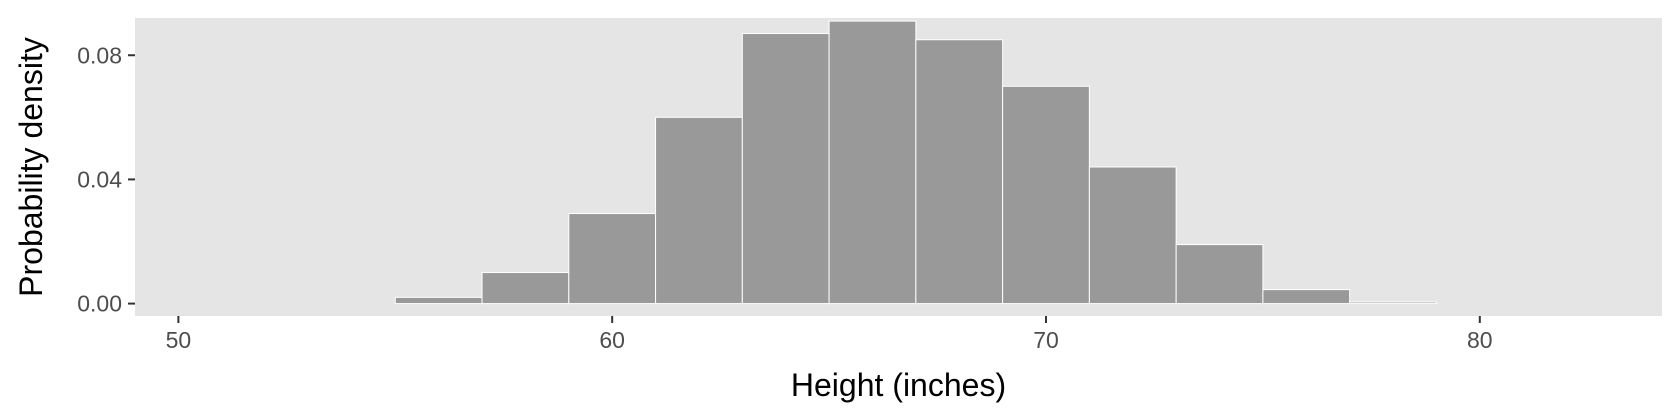 The width and height of the screenshot is (1680, 420). I want to click on y-tick-label: 0.04, so click(99, 179).